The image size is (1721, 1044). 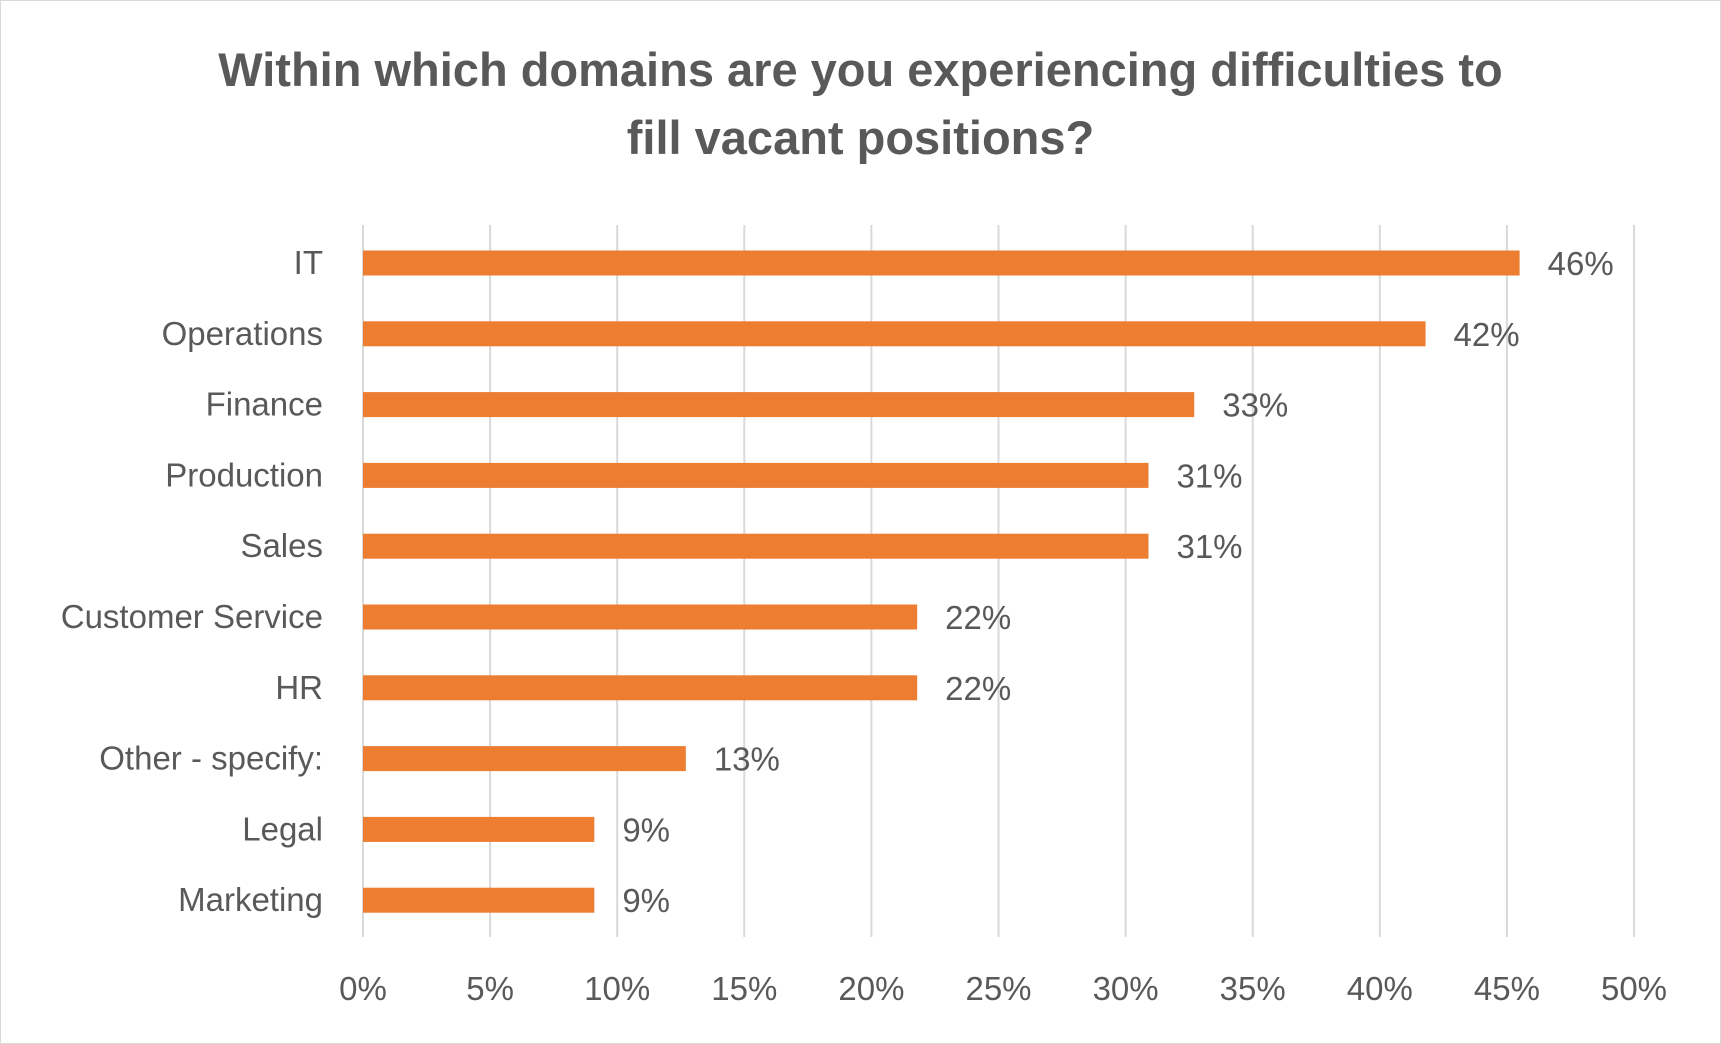 What do you see at coordinates (1380, 988) in the screenshot?
I see `x-tick-label: 40%` at bounding box center [1380, 988].